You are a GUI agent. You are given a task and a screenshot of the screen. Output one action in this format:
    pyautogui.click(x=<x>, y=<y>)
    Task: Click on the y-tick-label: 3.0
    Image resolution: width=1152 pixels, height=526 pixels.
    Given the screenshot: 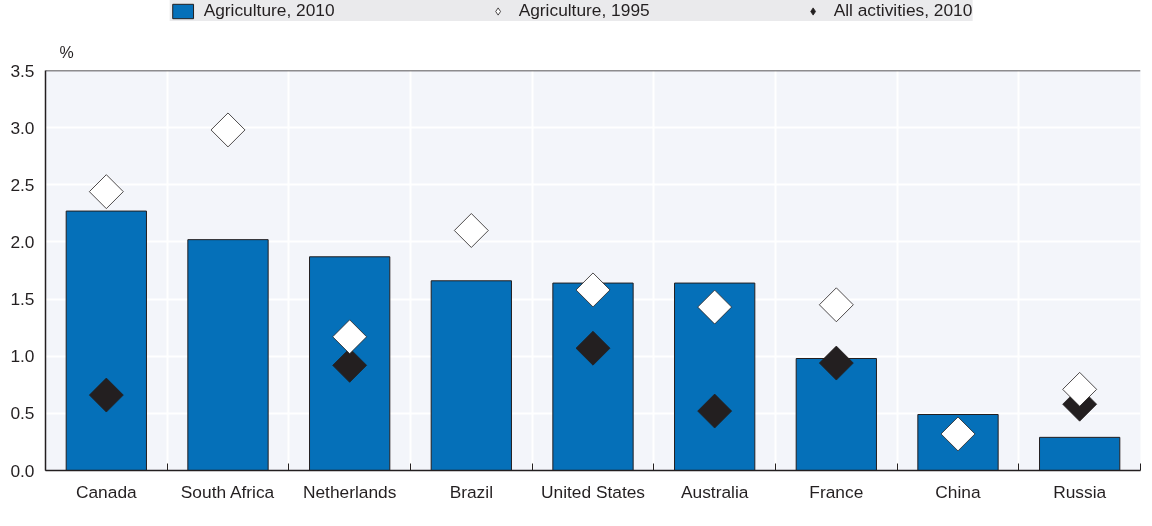 What is the action you would take?
    pyautogui.click(x=22, y=127)
    